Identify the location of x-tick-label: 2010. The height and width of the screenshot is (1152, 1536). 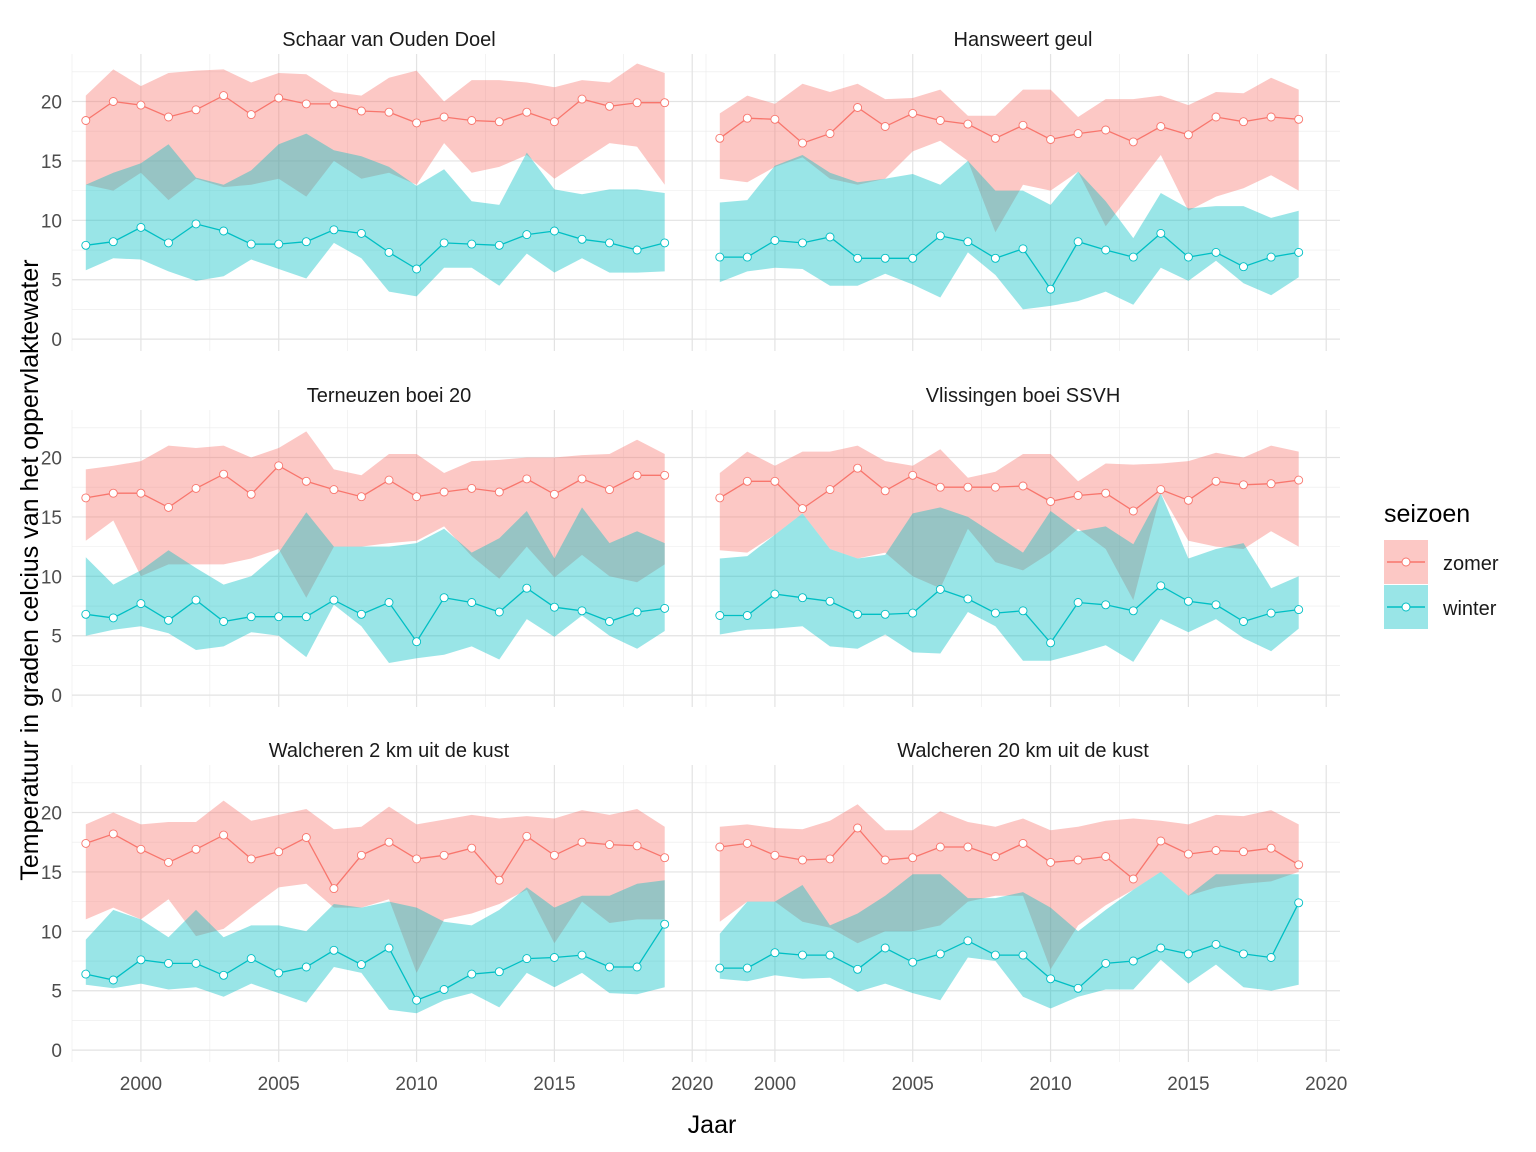
(1050, 1084).